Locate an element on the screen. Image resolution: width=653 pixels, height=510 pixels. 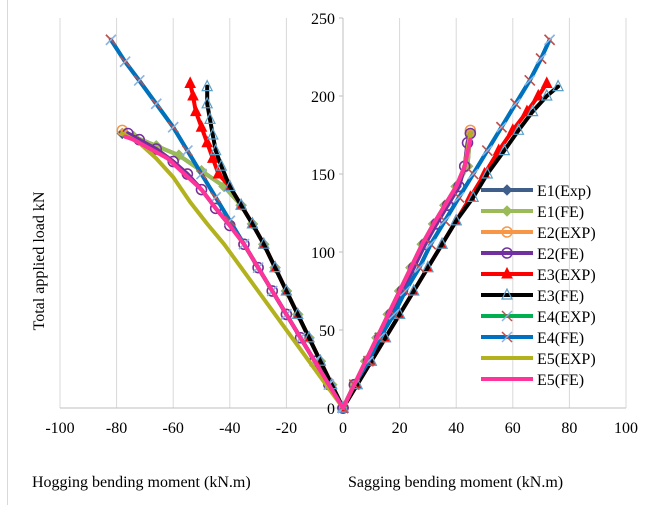
legend-item: E3(EXP) is located at coordinates (538, 275).